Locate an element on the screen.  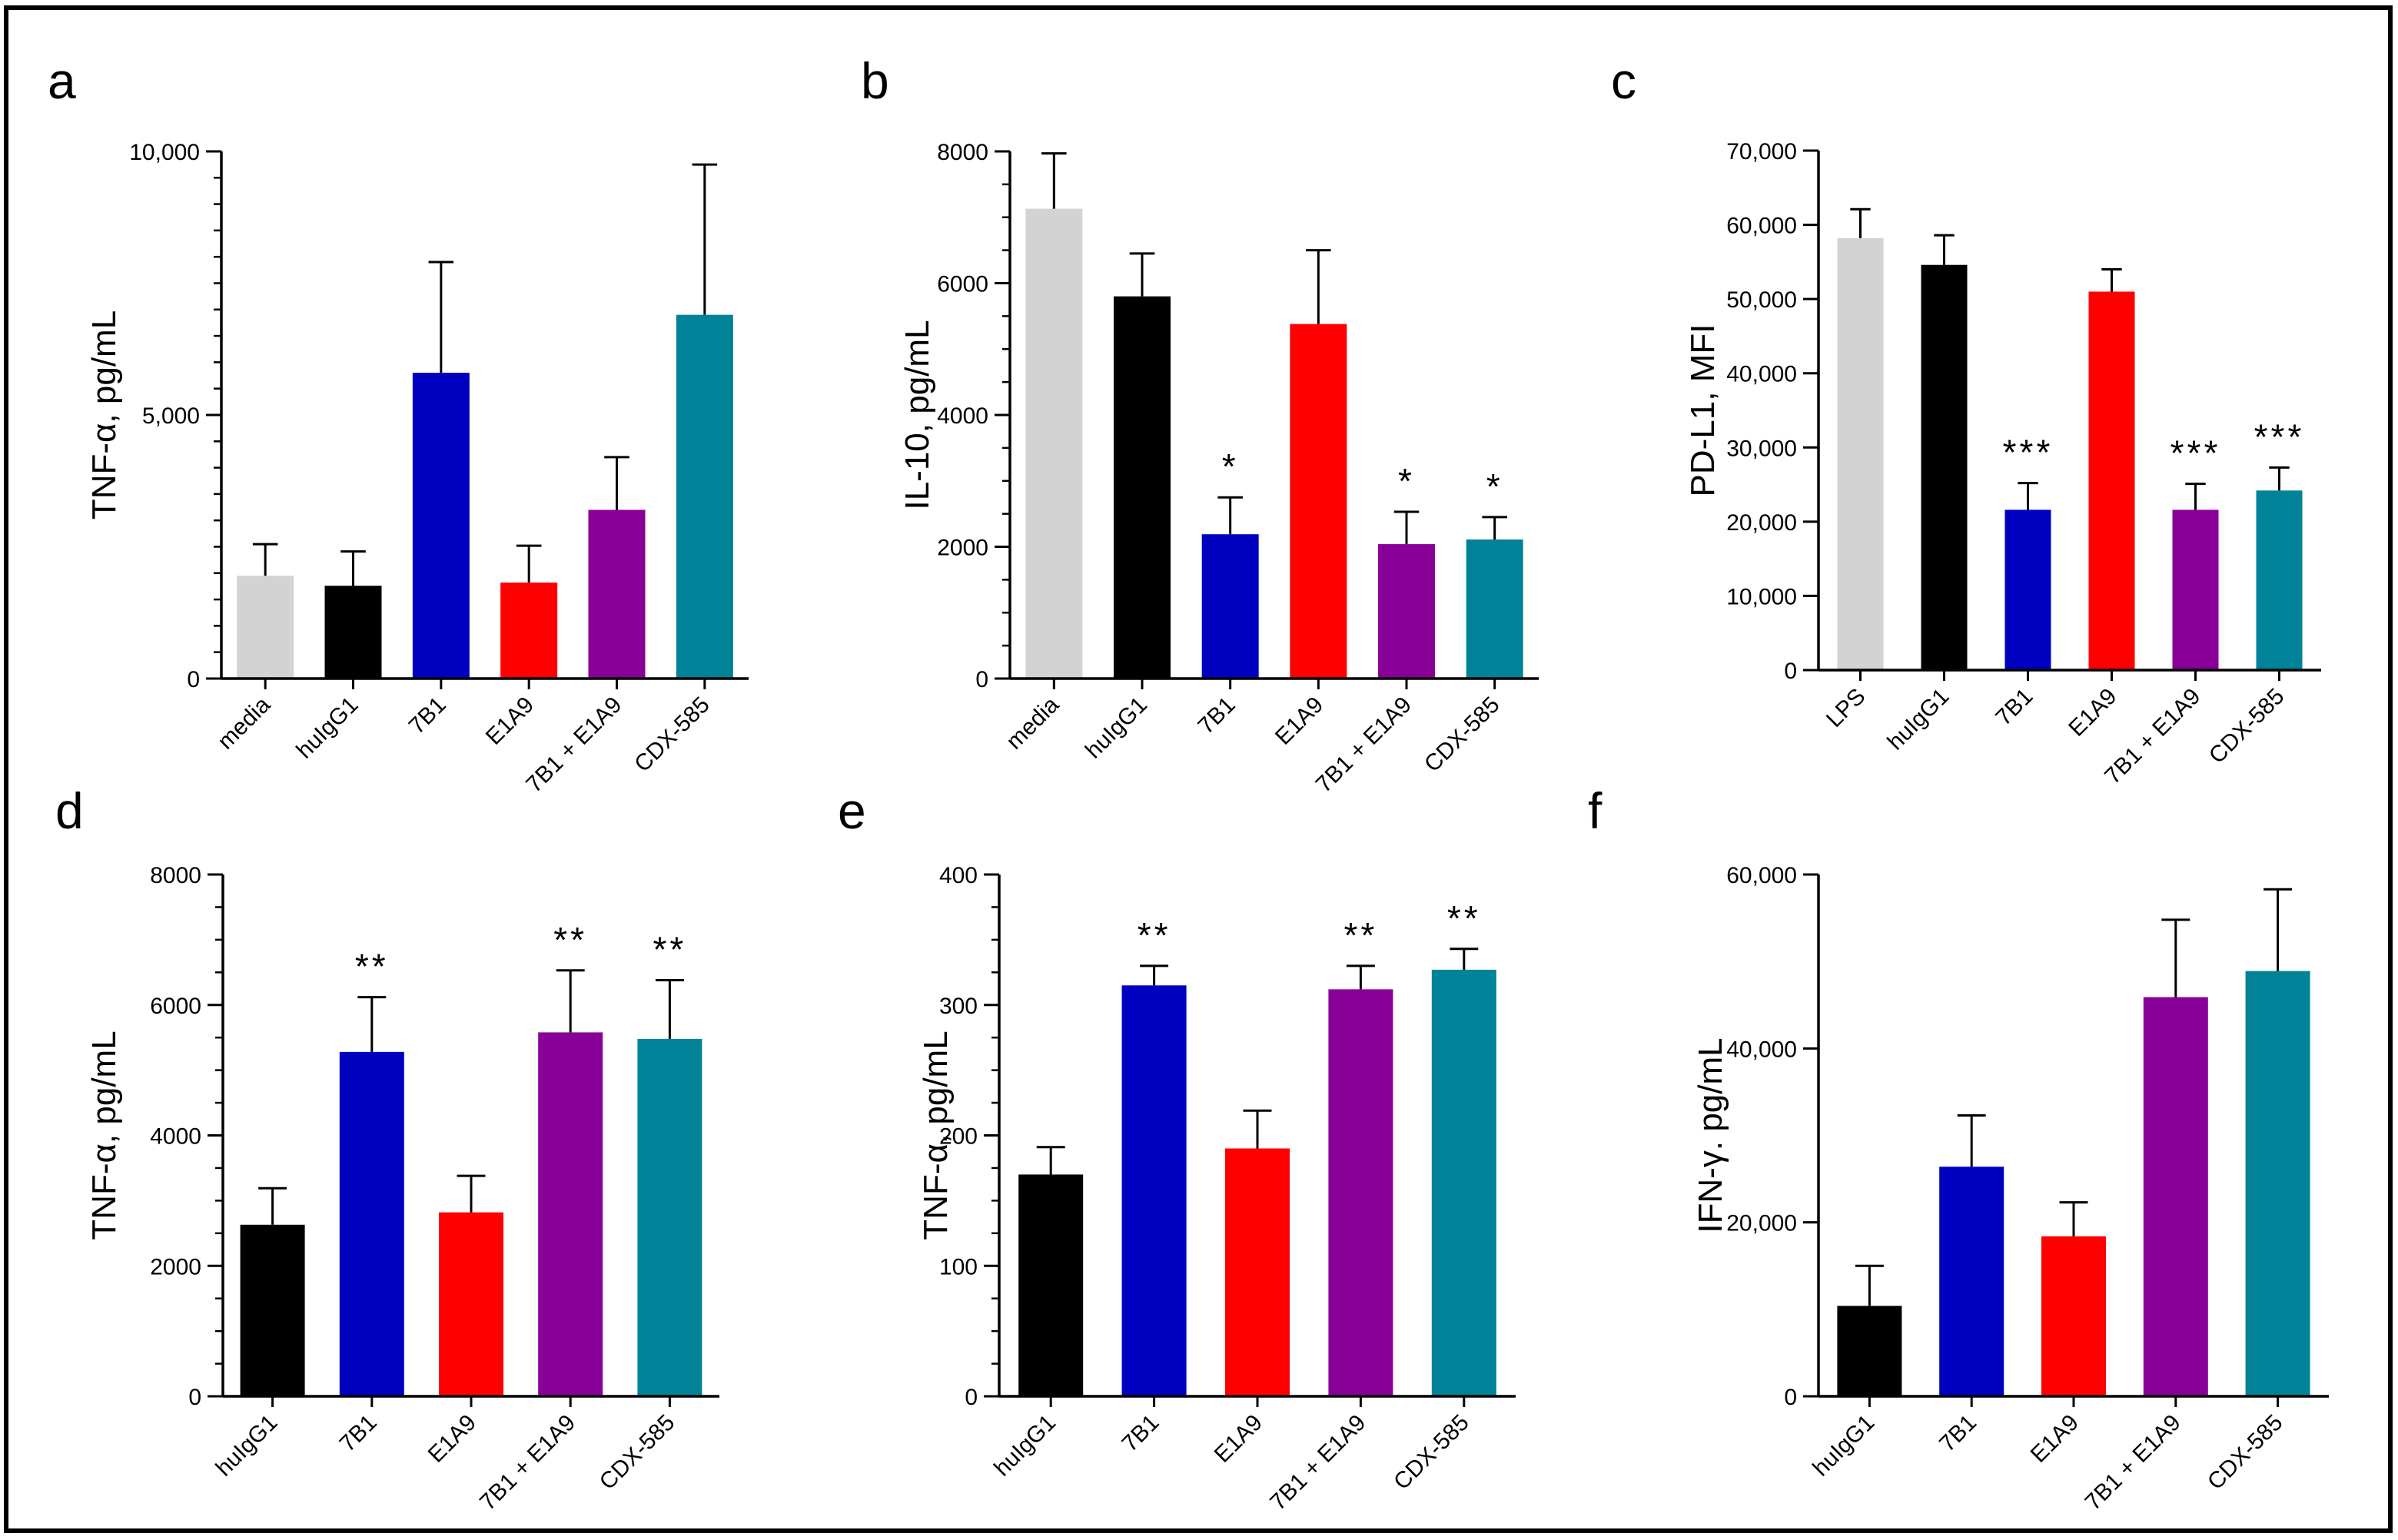
y-tick-label: 30,000 is located at coordinates (1761, 448).